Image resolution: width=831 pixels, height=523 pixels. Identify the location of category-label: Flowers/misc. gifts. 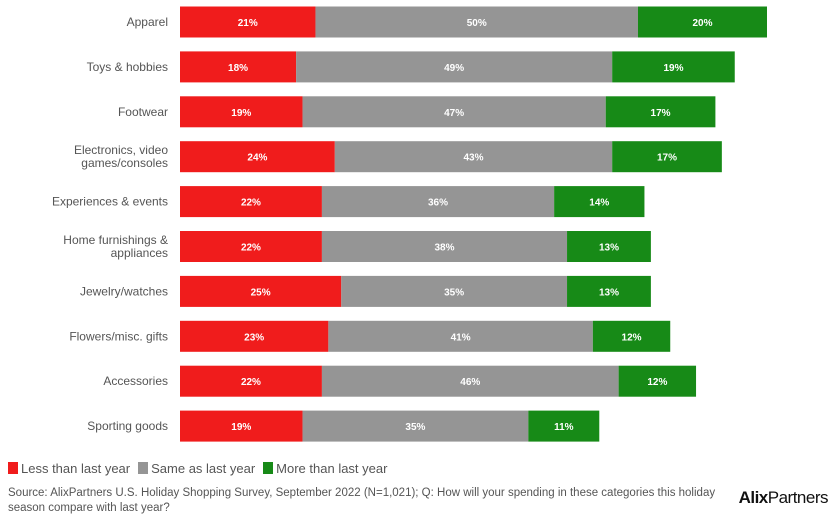
(118, 336).